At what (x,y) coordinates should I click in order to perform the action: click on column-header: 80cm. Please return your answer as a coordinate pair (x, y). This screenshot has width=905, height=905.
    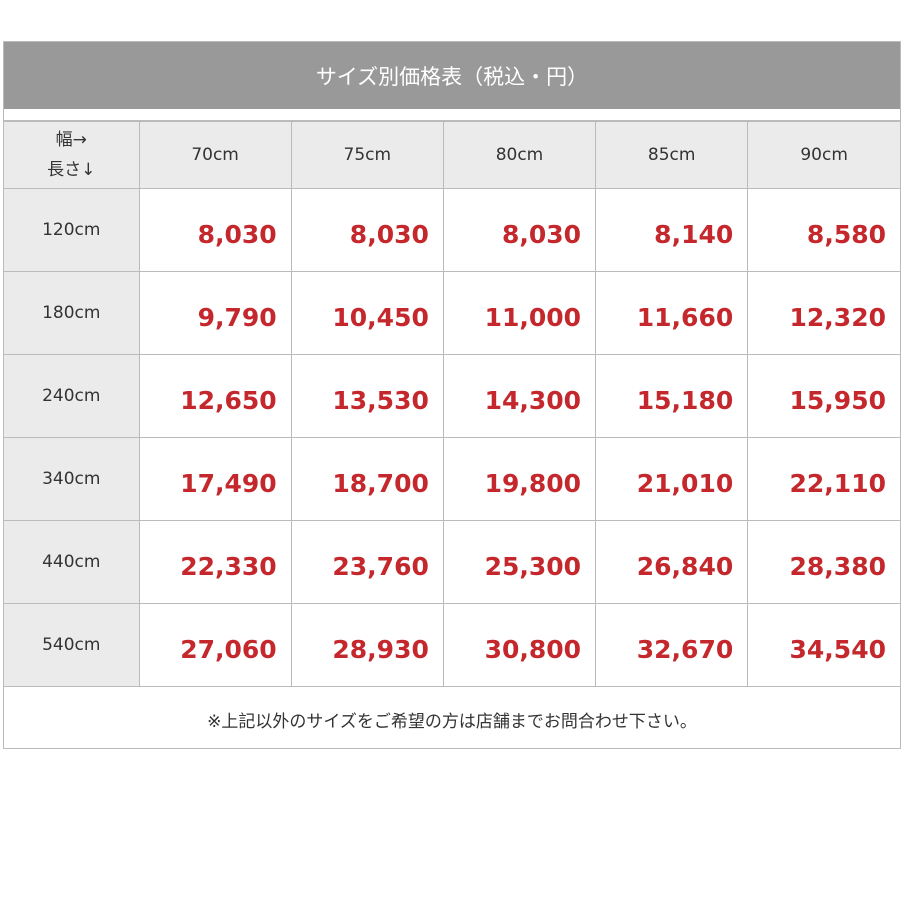
    Looking at the image, I should click on (519, 155).